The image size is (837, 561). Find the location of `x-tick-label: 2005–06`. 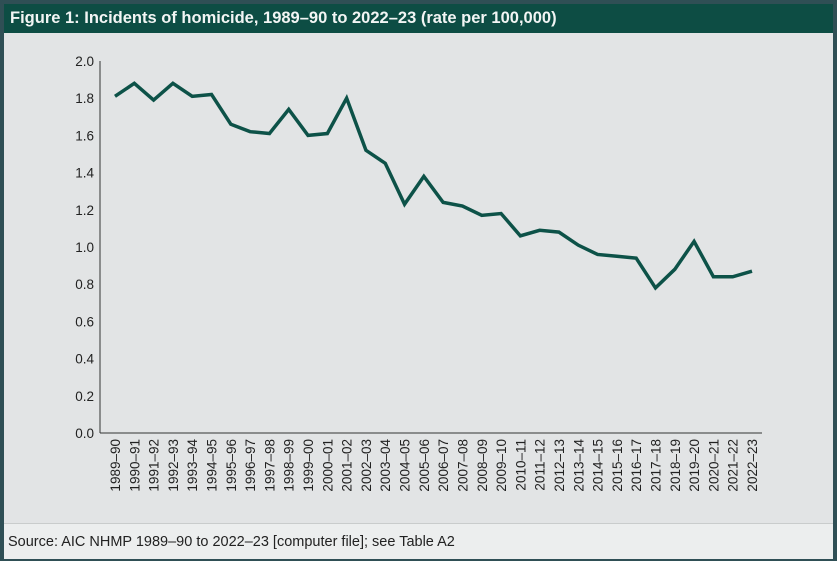

x-tick-label: 2005–06 is located at coordinates (424, 465).